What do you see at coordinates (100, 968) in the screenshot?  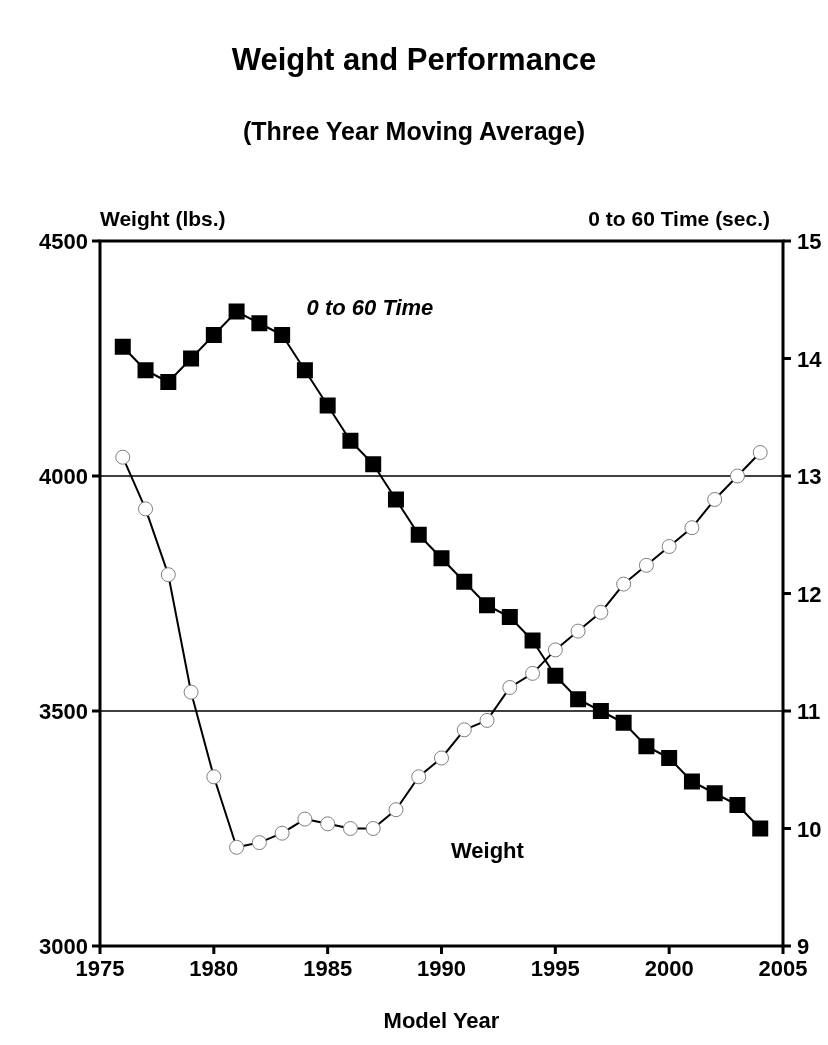 I see `x-tick-label: 1975` at bounding box center [100, 968].